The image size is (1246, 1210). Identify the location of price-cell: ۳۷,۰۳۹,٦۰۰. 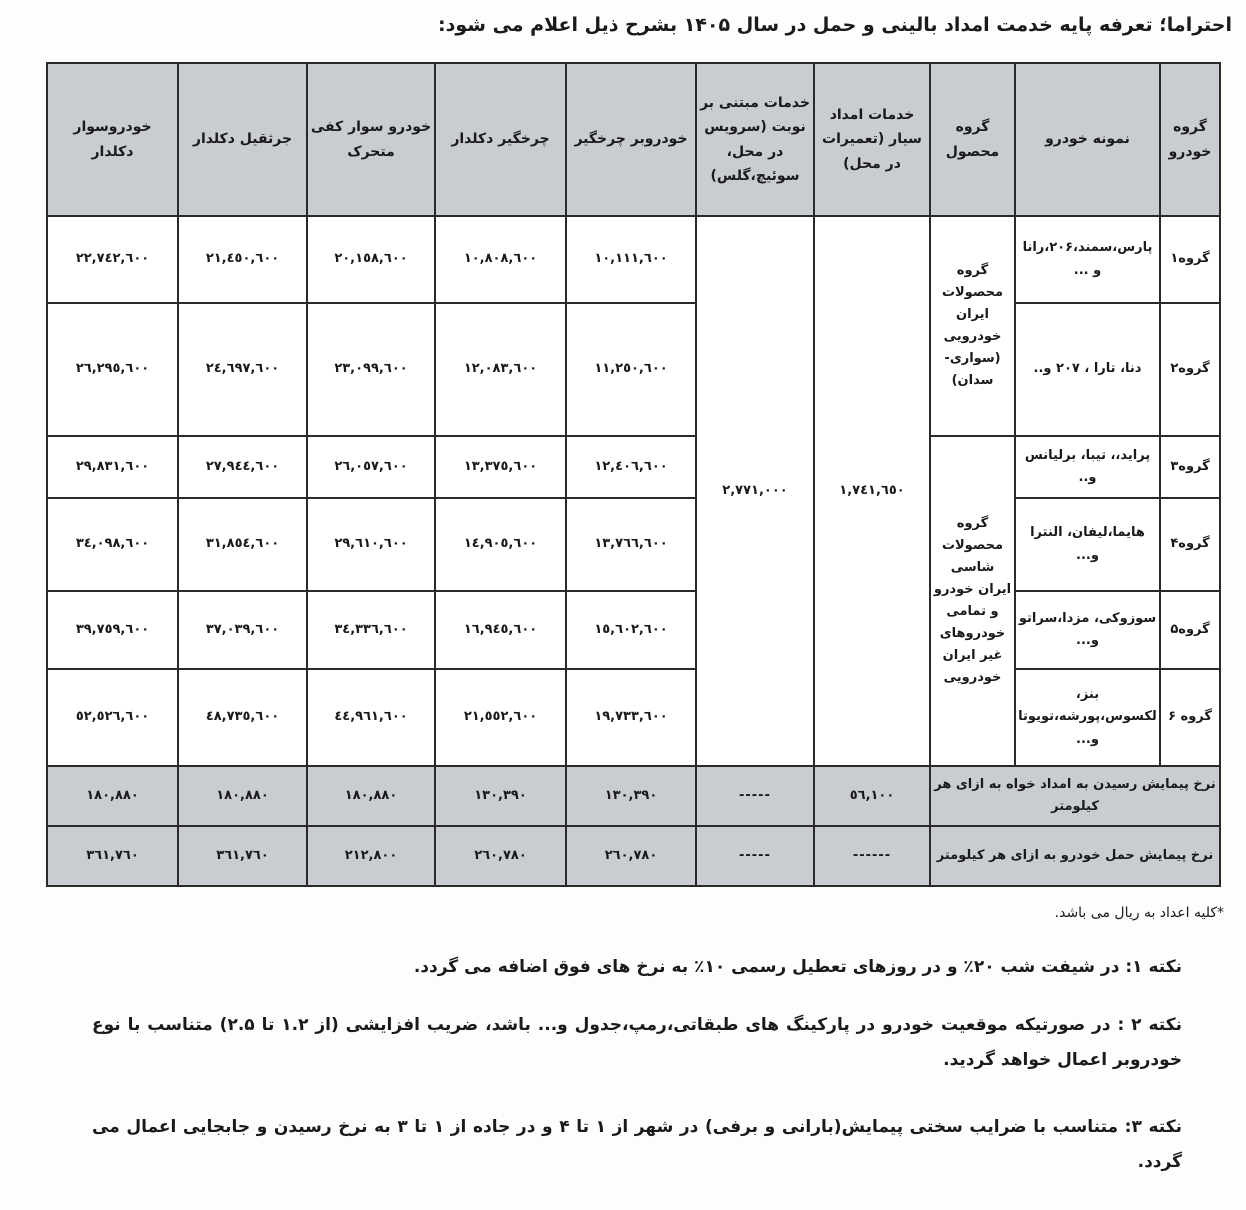
(242, 630).